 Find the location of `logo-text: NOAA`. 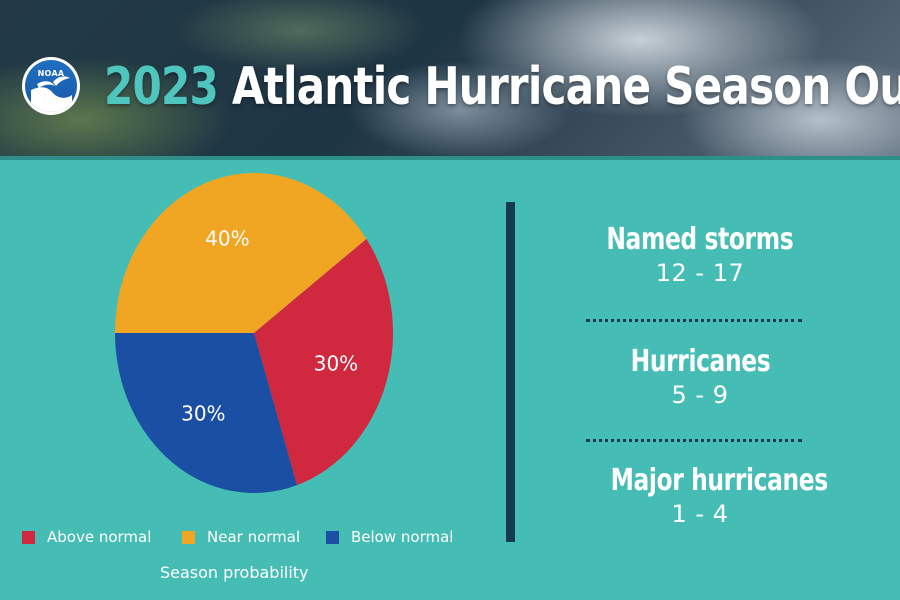

logo-text: NOAA is located at coordinates (51, 73).